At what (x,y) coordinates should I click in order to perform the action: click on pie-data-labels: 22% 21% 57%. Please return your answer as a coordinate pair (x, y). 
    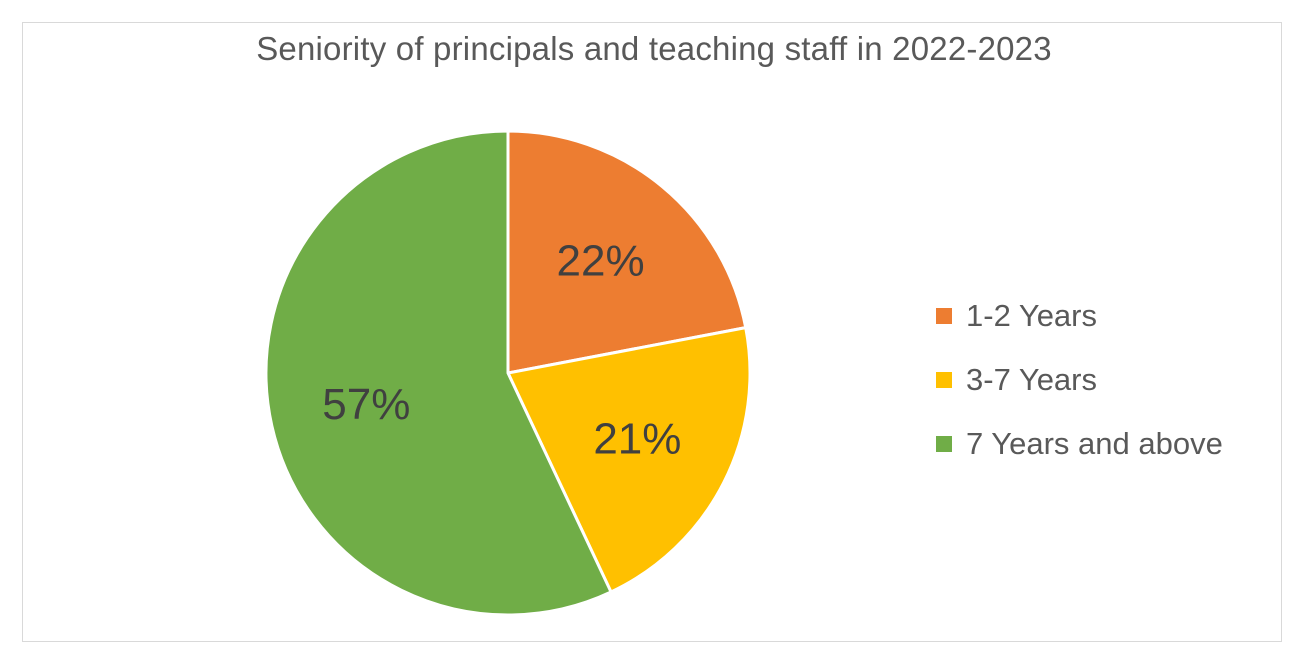
    Looking at the image, I should click on (501, 350).